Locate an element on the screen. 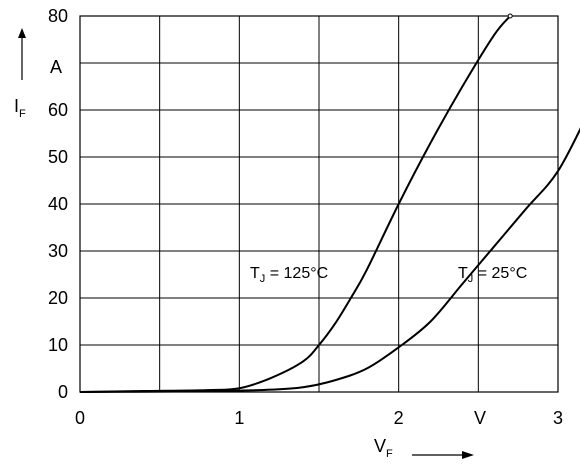 Image resolution: width=580 pixels, height=466 pixels. series-end-point is located at coordinates (510, 16).